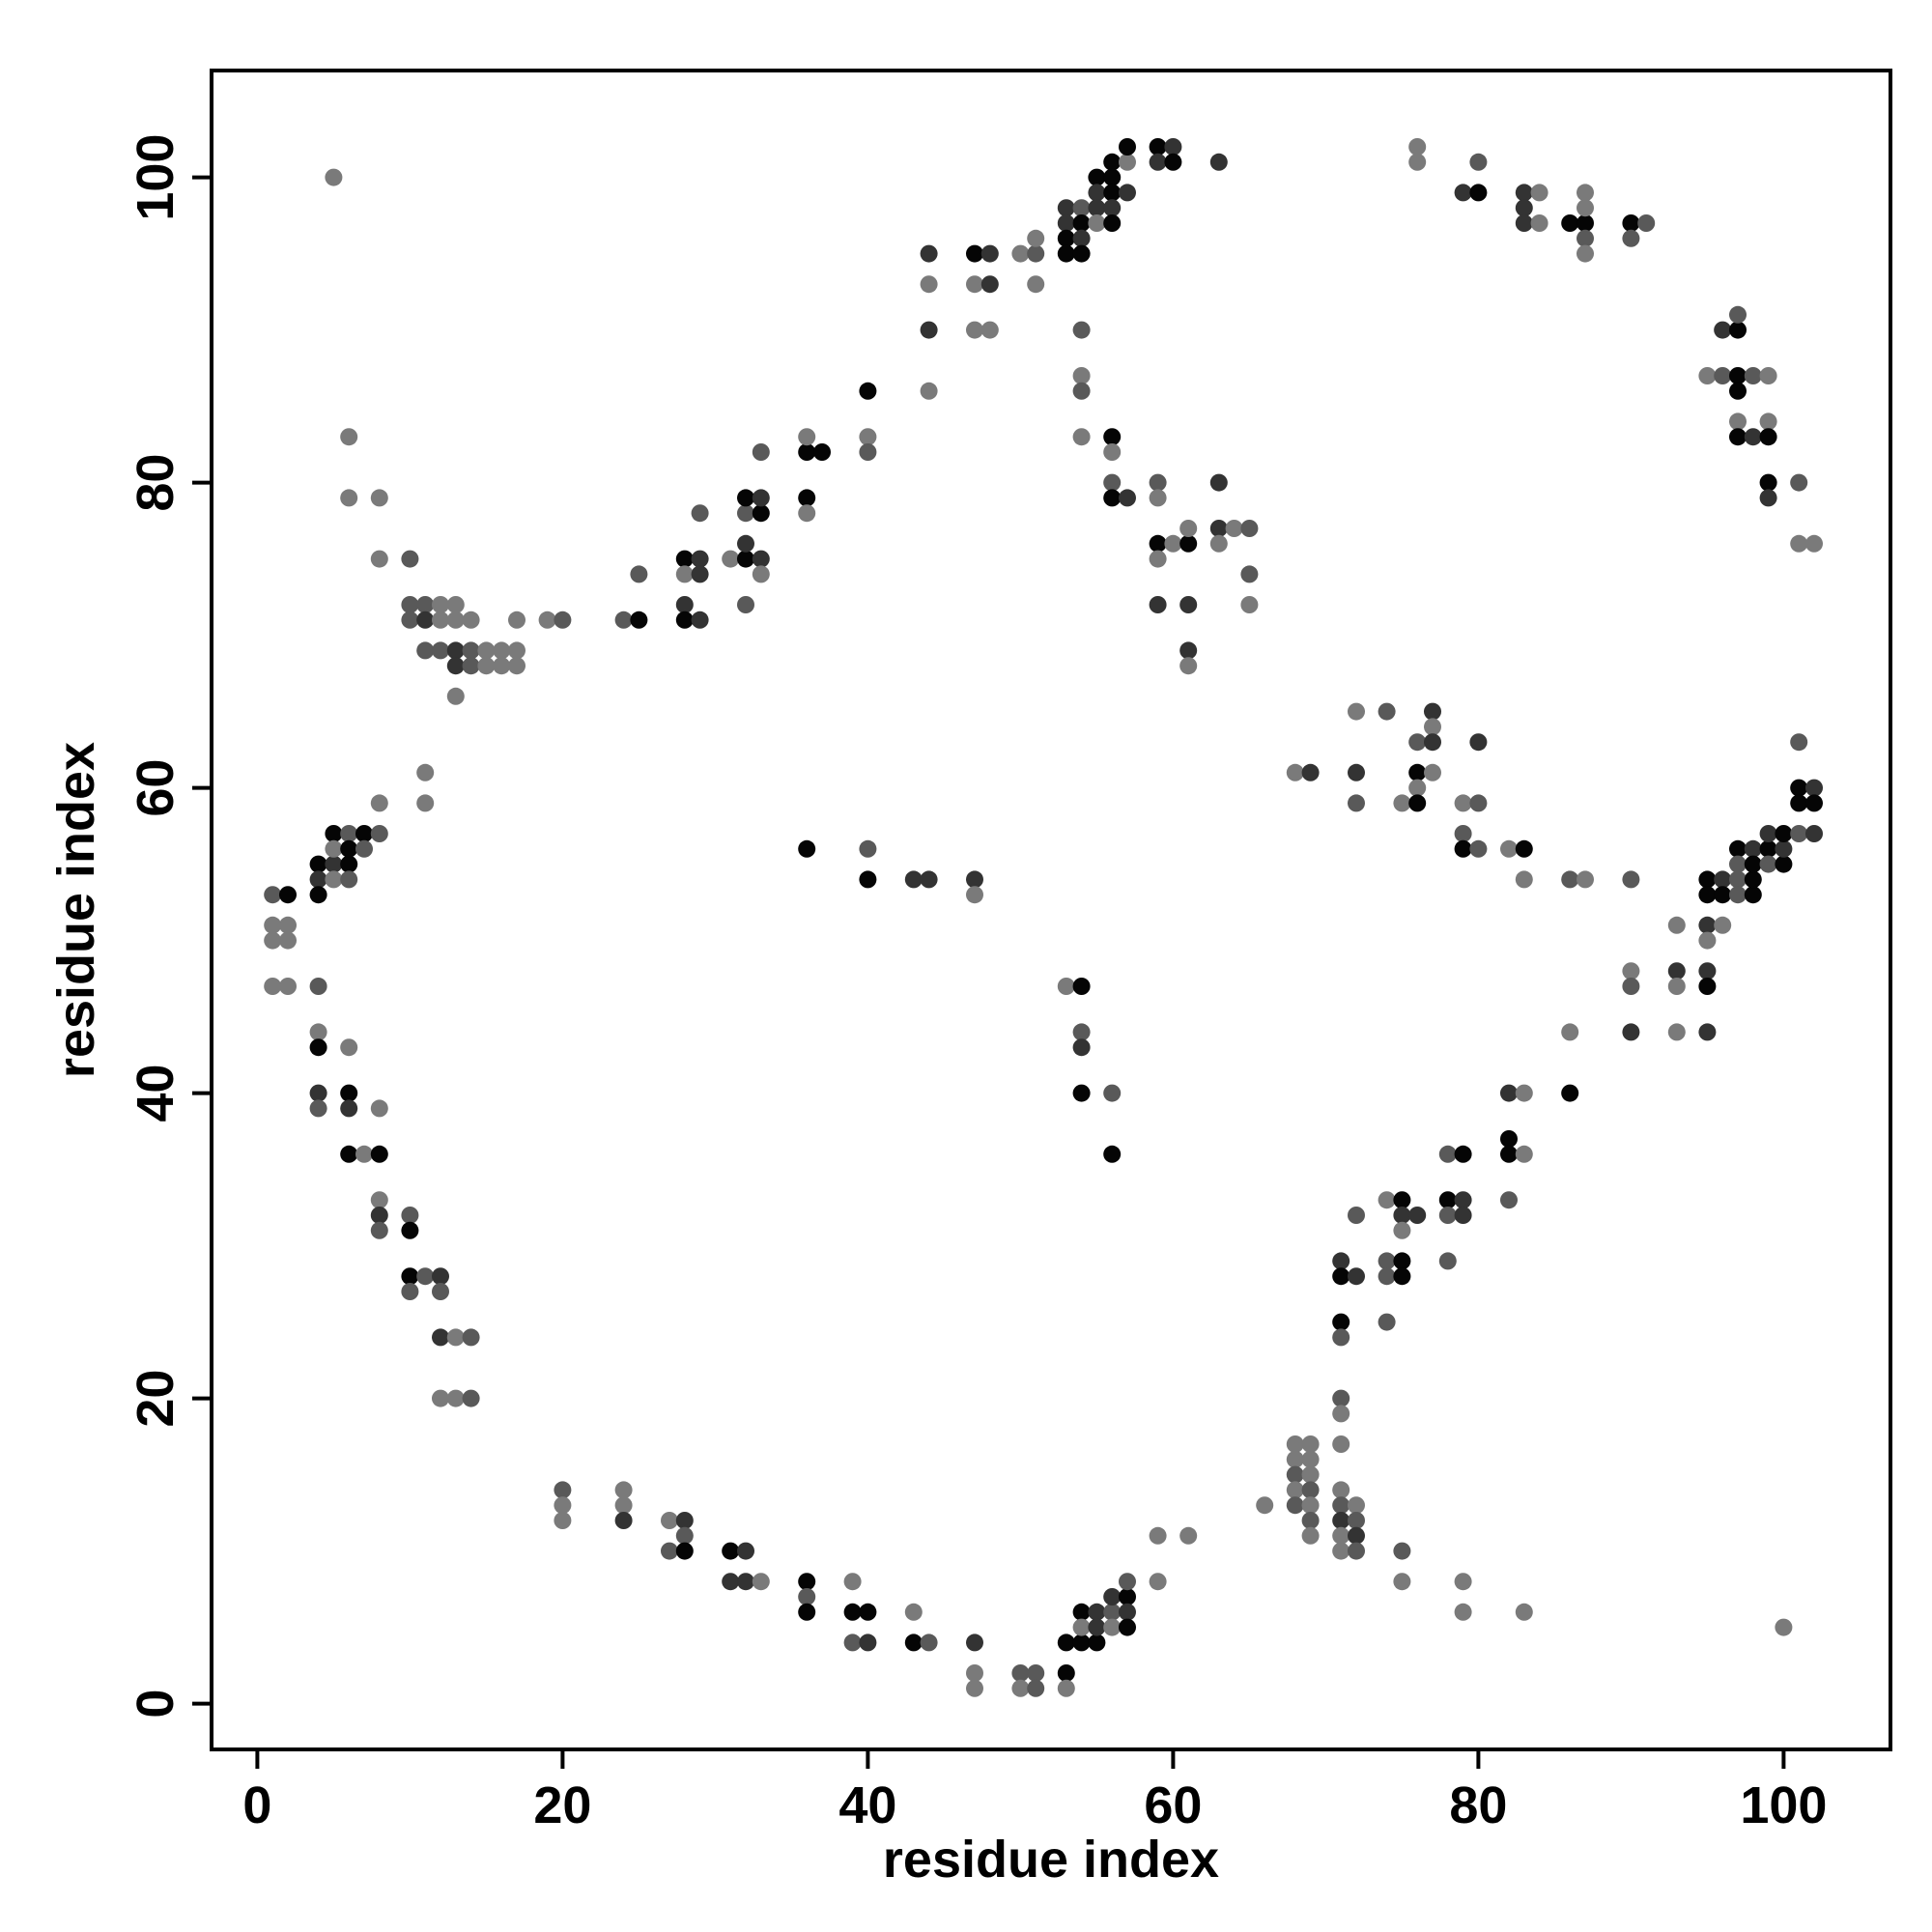 The image size is (1932, 1932). I want to click on y-tick-label: 40, so click(156, 1093).